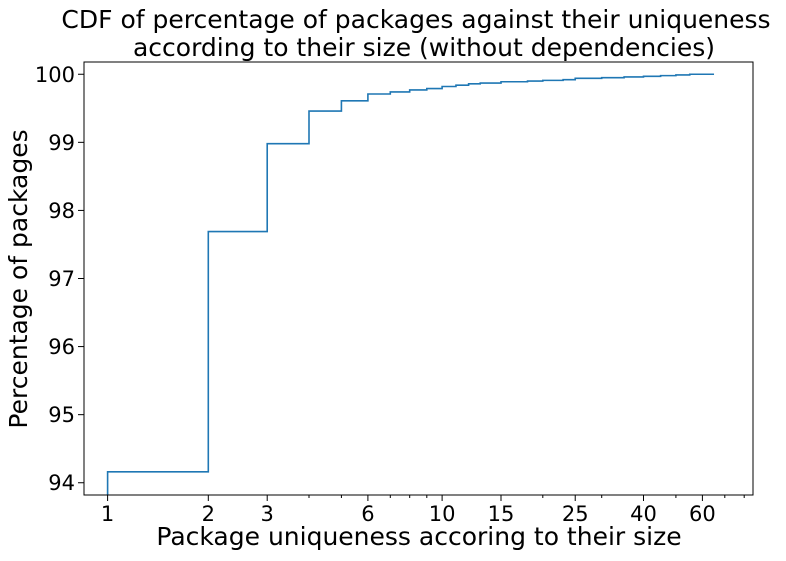 Image resolution: width=786 pixels, height=561 pixels. Describe the element at coordinates (267, 514) in the screenshot. I see `x-tick-label: 3` at that location.